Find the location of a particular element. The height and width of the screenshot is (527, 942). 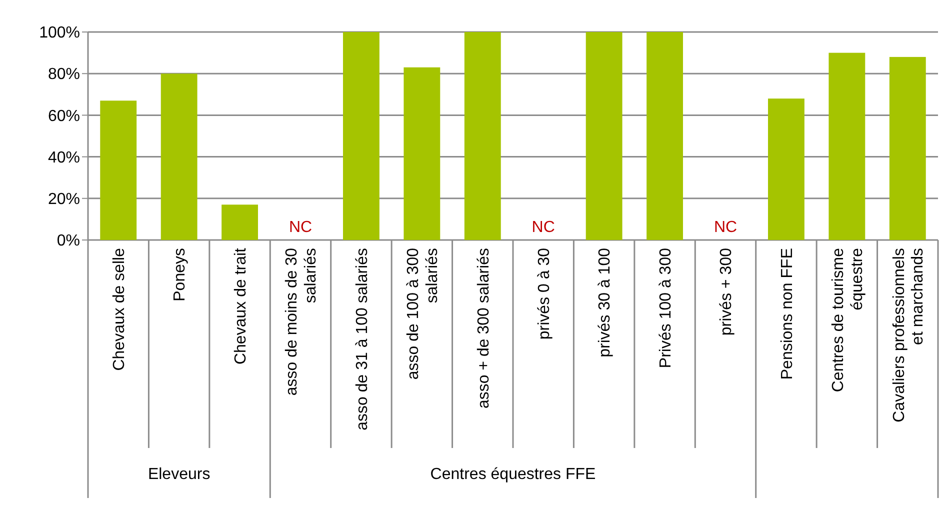

x-tick-label: asso de moins de 30 salariés is located at coordinates (302, 322).